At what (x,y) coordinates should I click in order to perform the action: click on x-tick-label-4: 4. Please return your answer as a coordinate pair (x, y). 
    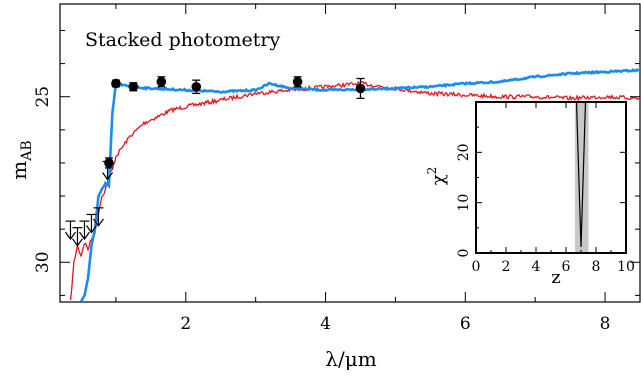
    Looking at the image, I should click on (325, 324).